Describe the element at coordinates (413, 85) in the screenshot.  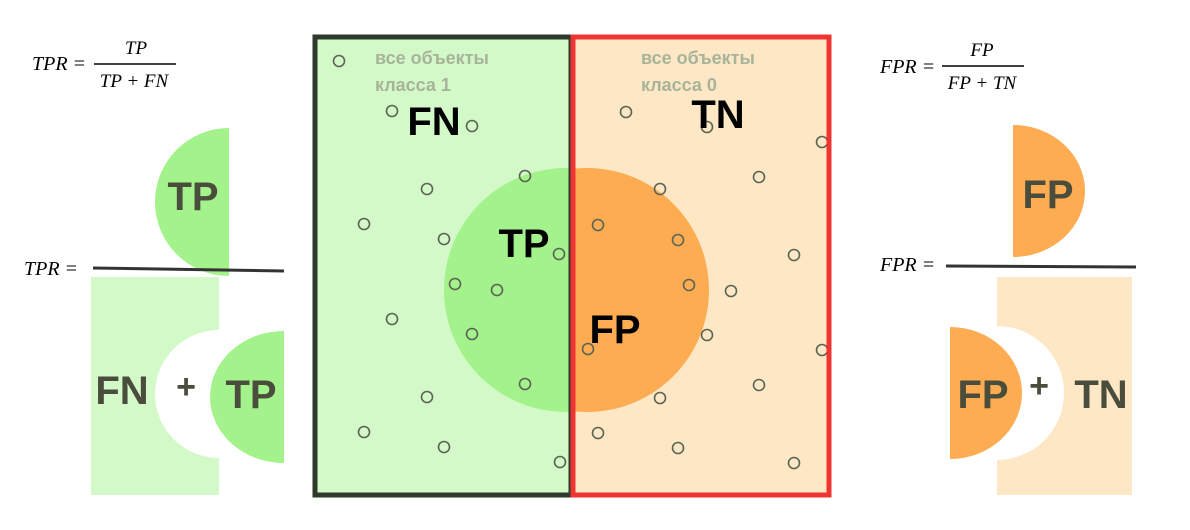
I see `class1-label-line2: класса 1` at that location.